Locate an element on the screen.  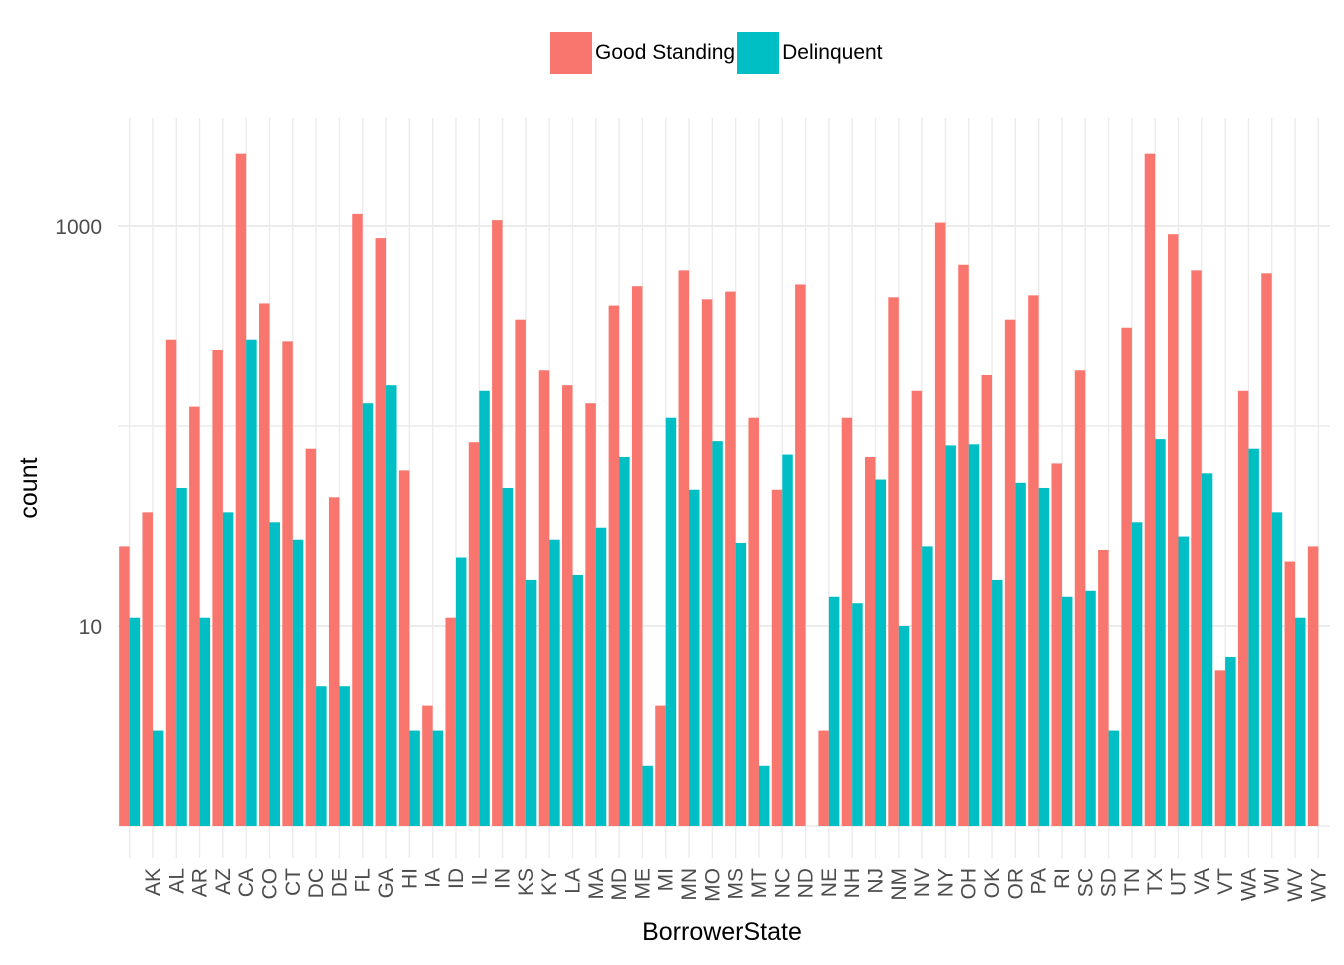
bar-good-standing-sd is located at coordinates (1103, 687).